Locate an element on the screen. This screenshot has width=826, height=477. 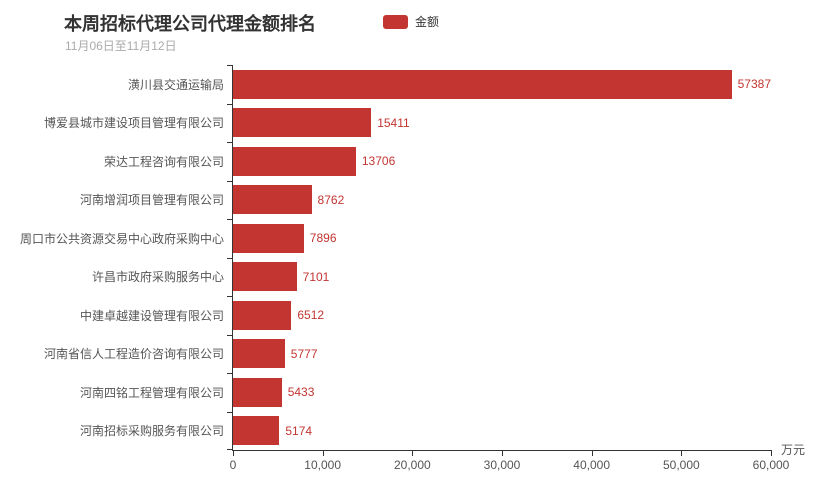
bar-row: 河南四铭工程管理有限公司 5433 is located at coordinates (425, 392).